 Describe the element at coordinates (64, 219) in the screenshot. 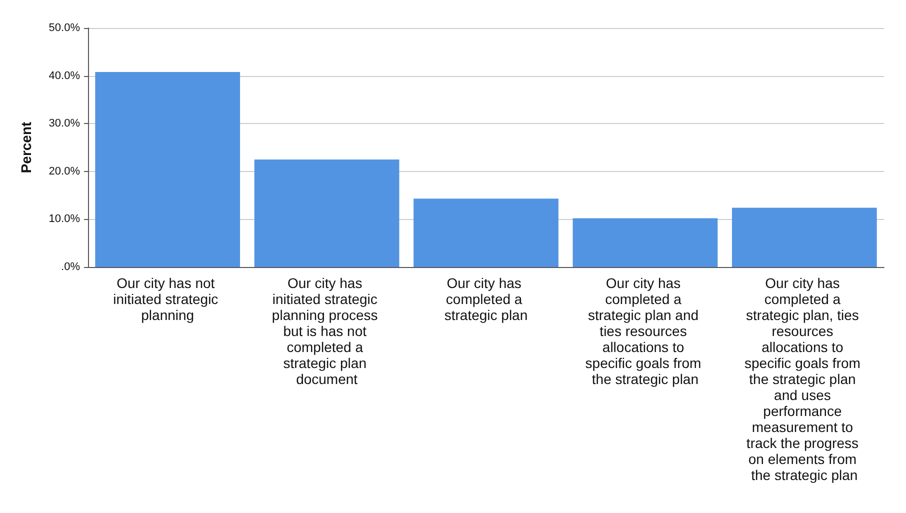

I see `y-tick-label: 10.0%` at that location.